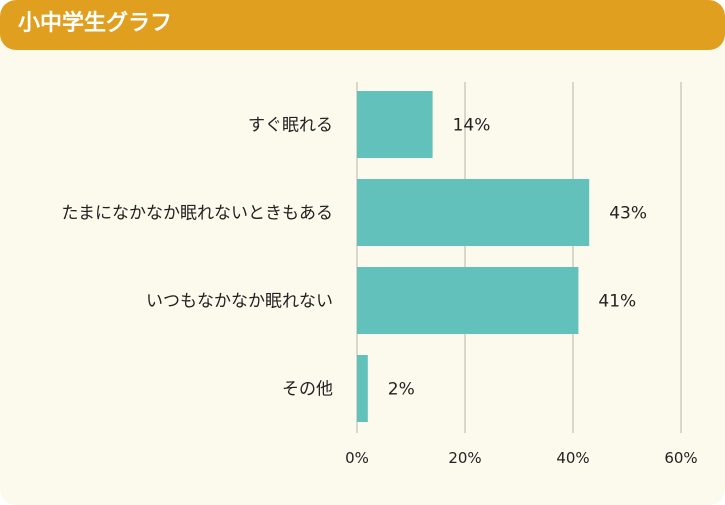 The height and width of the screenshot is (505, 725). Describe the element at coordinates (472, 126) in the screenshot. I see `value-label: 14%` at that location.